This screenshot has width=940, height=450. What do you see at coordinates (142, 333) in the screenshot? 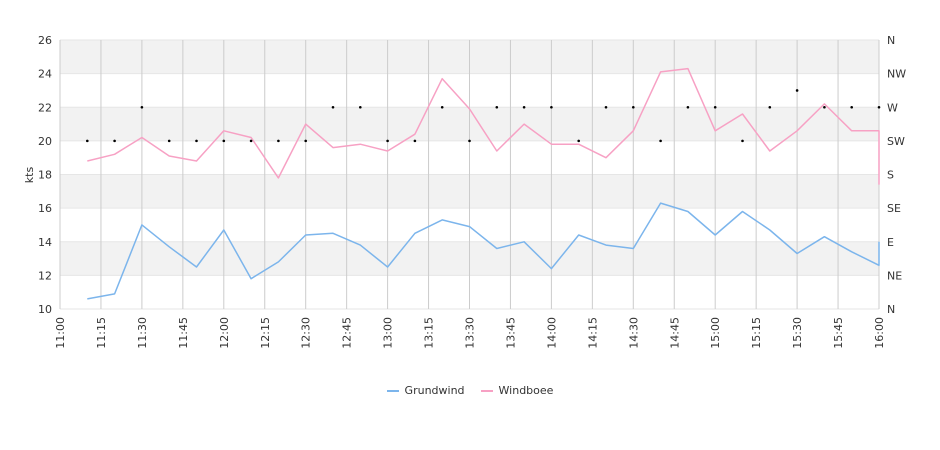
I see `x-tick-label: 11:30` at bounding box center [142, 333].